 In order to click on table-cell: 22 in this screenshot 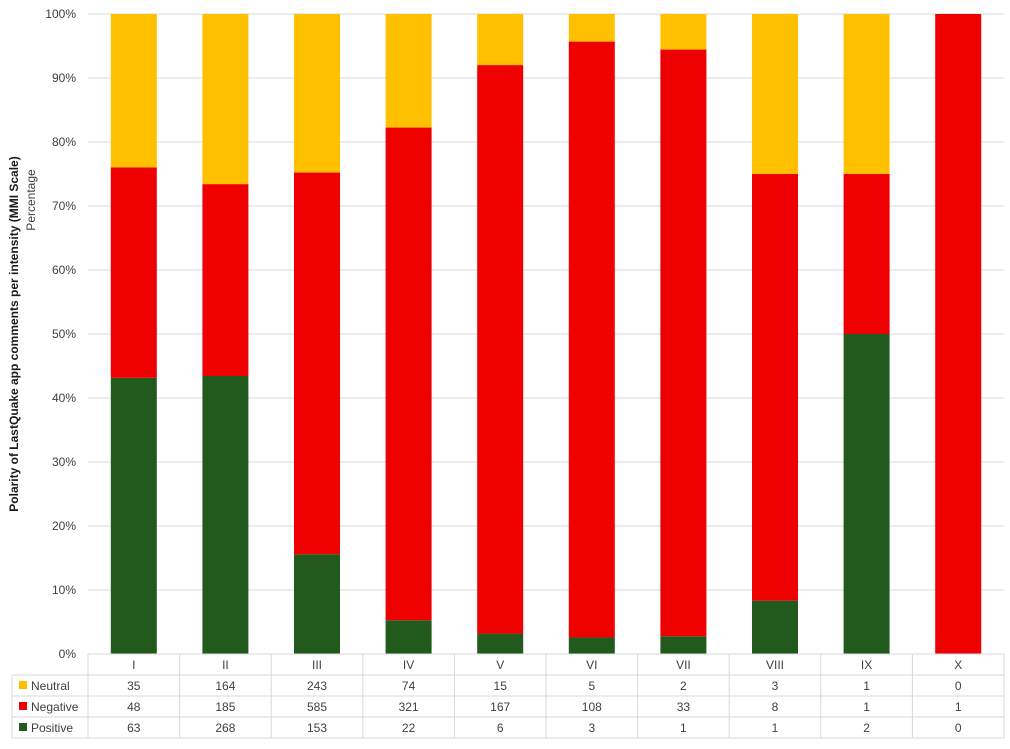, I will do `click(409, 728)`.